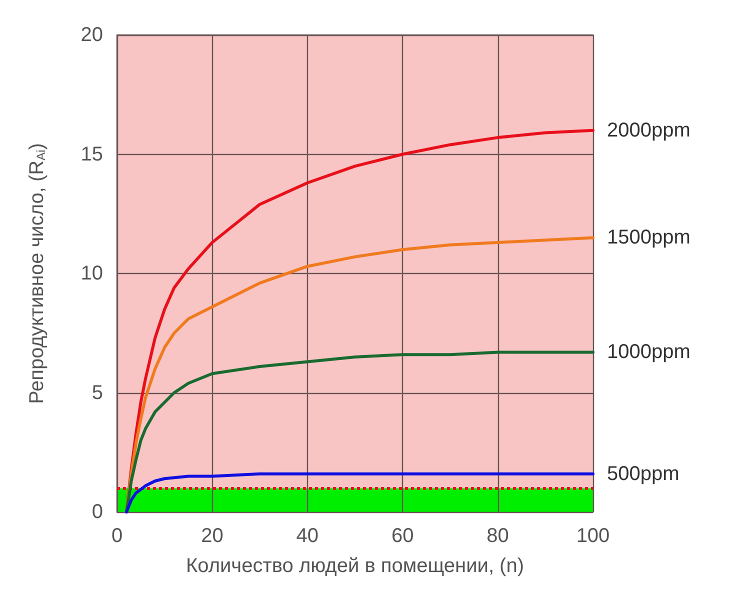 This screenshot has height=607, width=731. What do you see at coordinates (307, 536) in the screenshot?
I see `x-tick-label: 40` at bounding box center [307, 536].